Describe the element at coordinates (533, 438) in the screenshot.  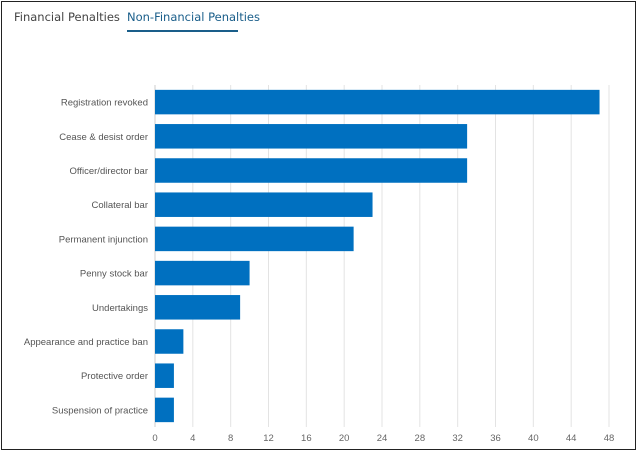
I see `x-tick-label: 40` at that location.